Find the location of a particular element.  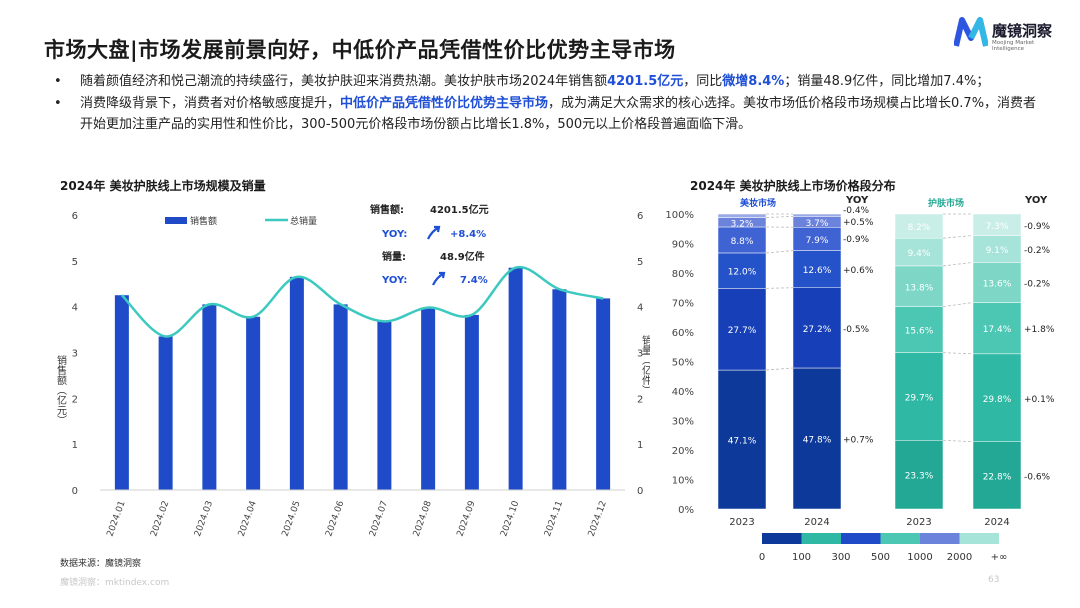

x-tick-label: 2024.08 is located at coordinates (423, 518).